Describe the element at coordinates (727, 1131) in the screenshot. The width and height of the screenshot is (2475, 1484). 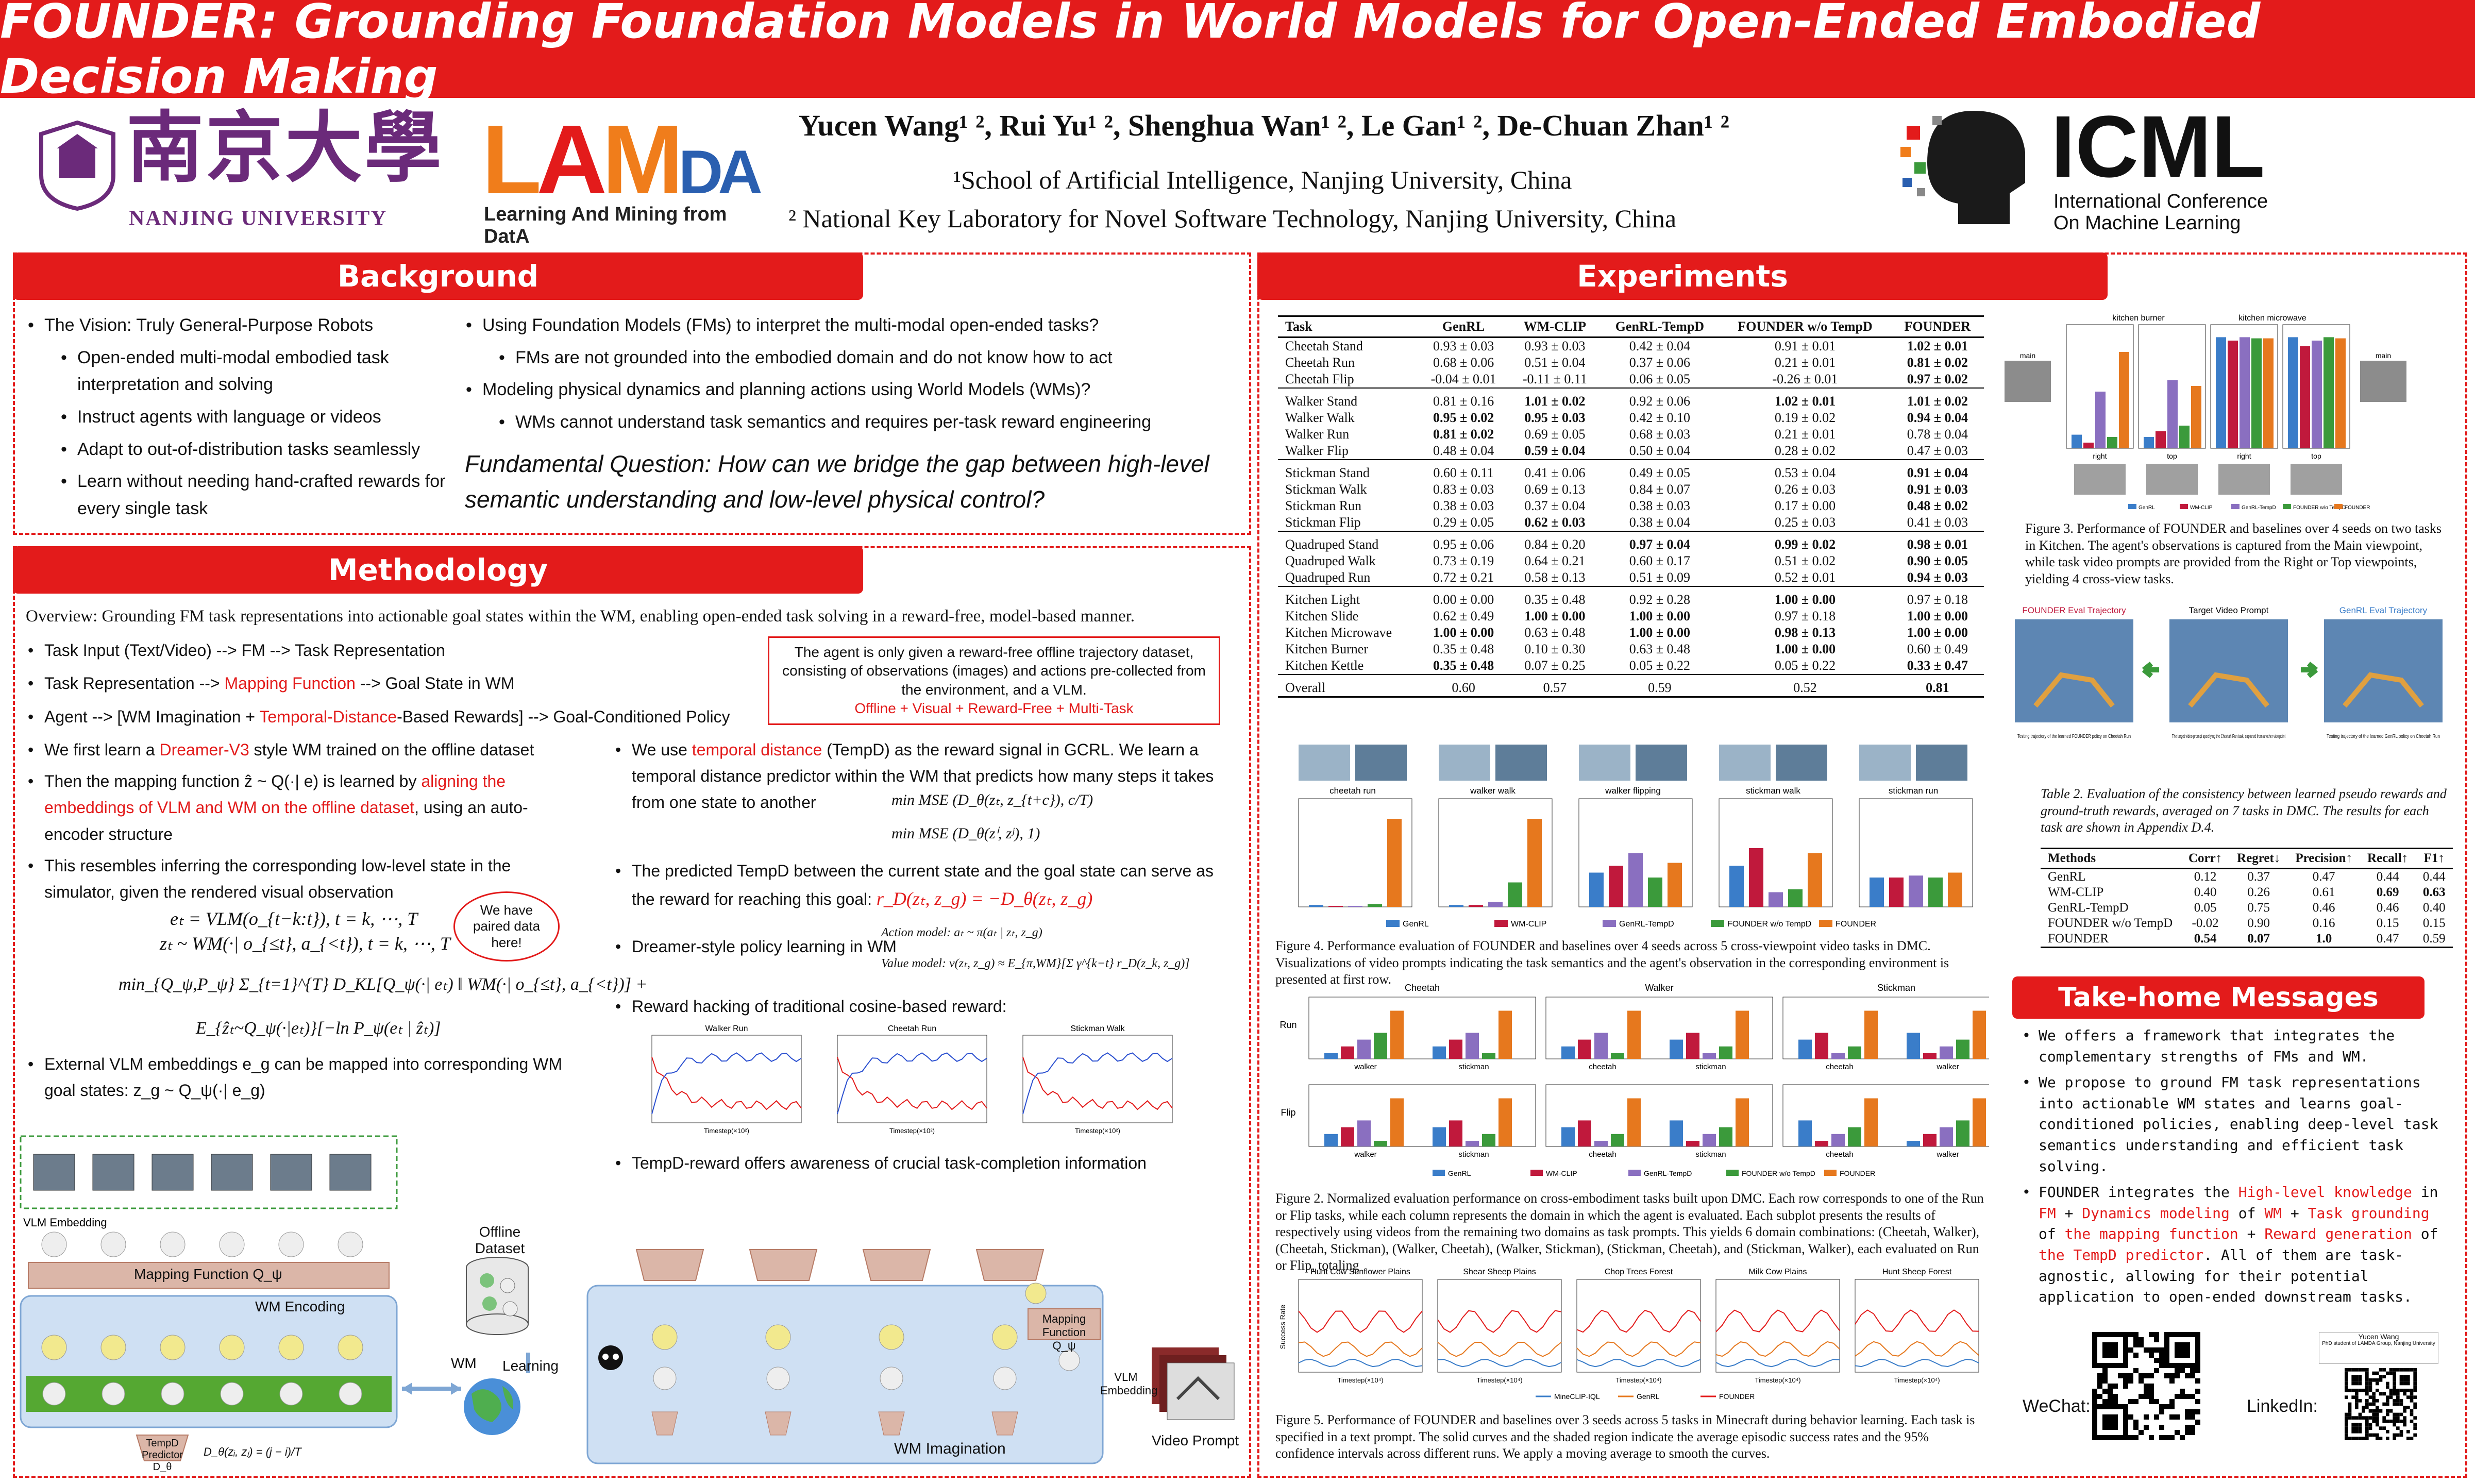
I see `hack-x-label: Timestep(×10²)` at that location.